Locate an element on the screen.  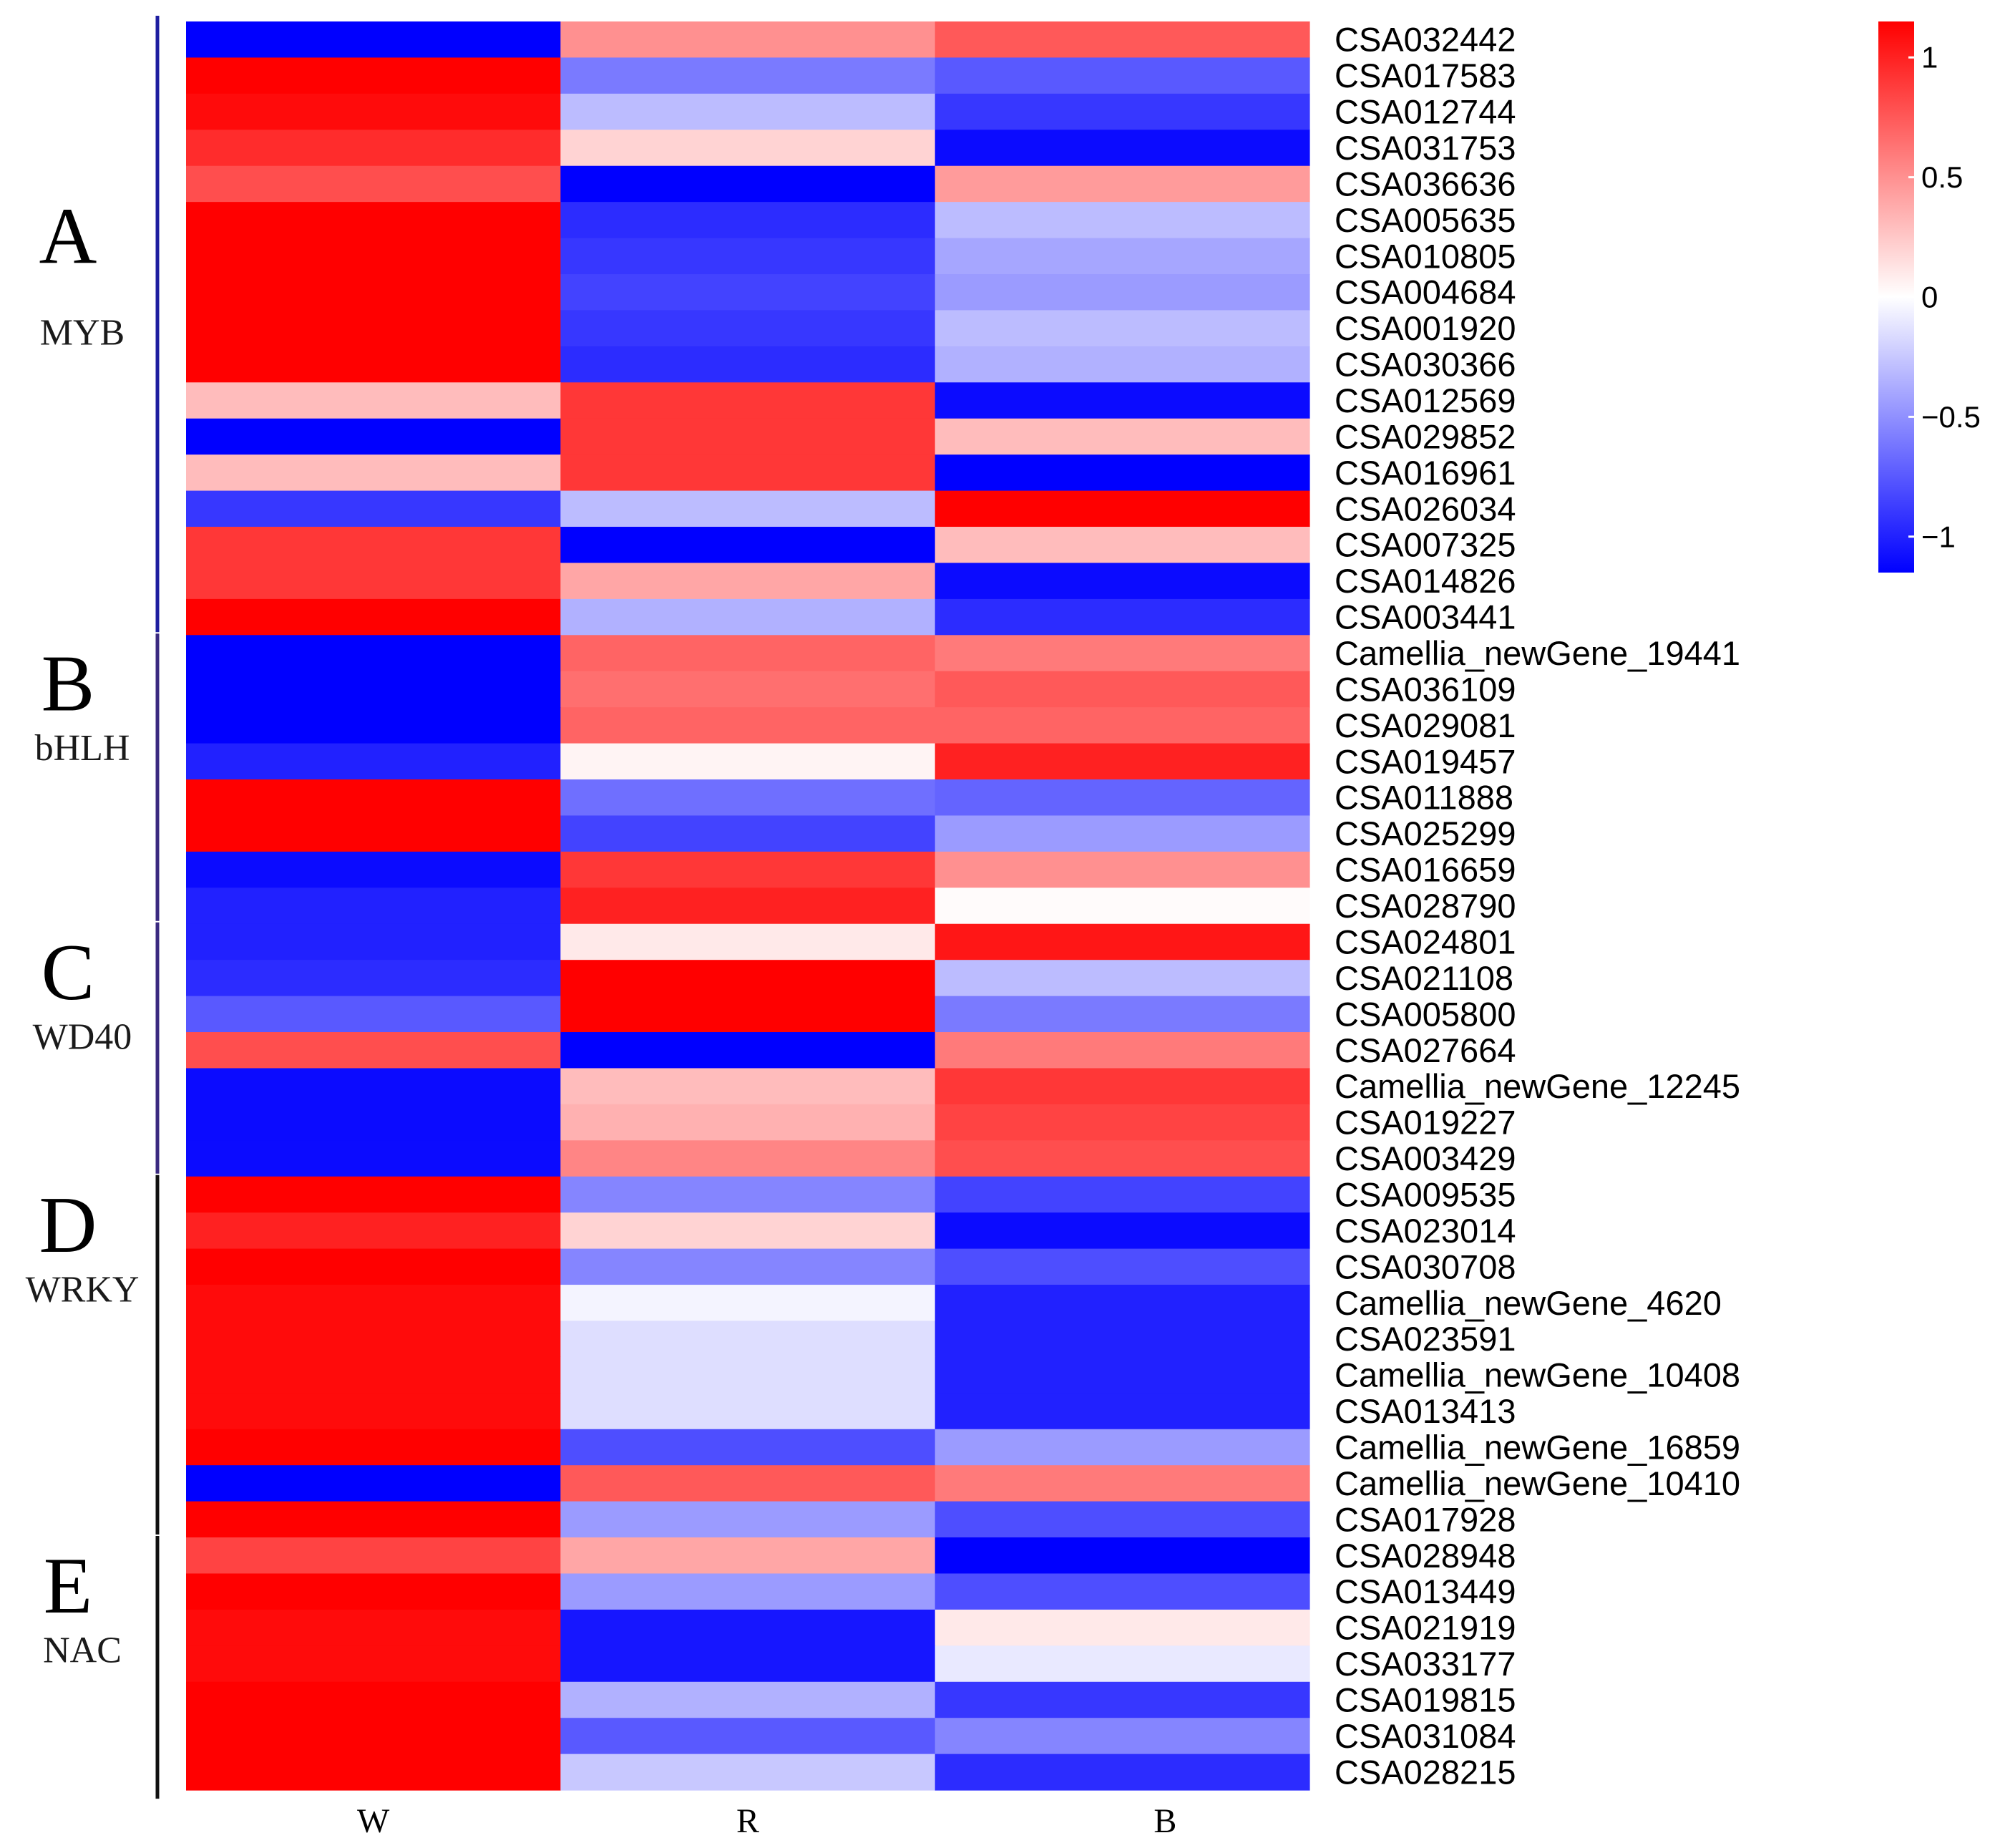
row-label: CSA031084 is located at coordinates (1425, 1736).